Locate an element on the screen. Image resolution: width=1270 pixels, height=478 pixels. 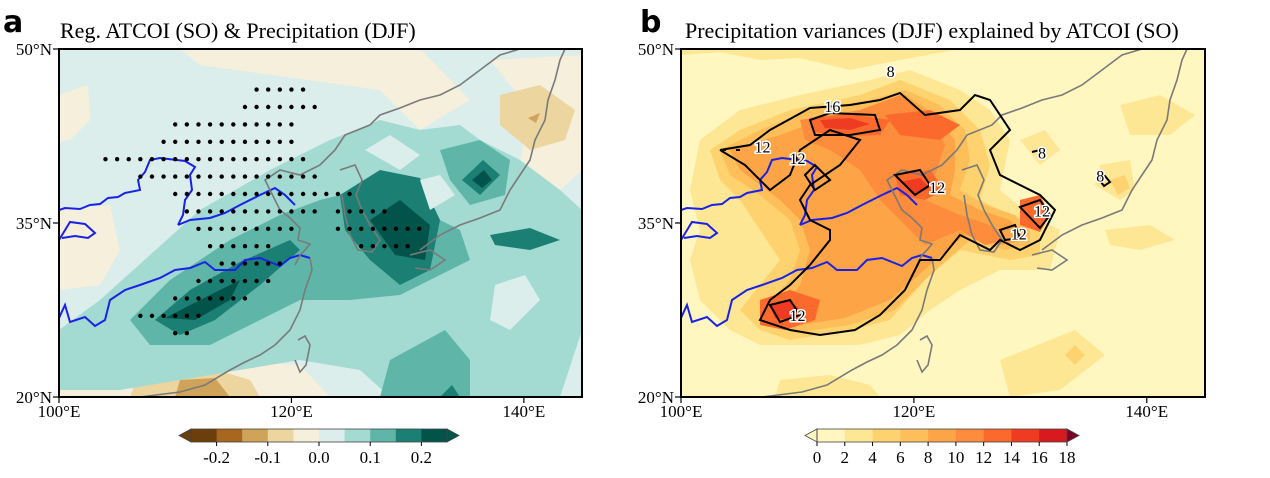
yellow-river-lower is located at coordinates (858, 206).